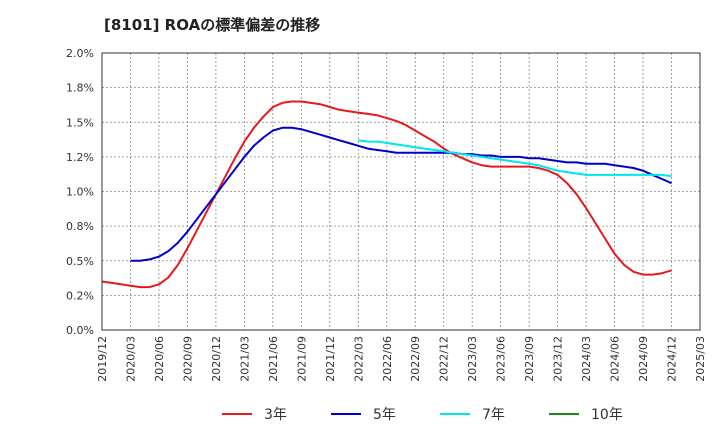  Describe the element at coordinates (80, 53) in the screenshot. I see `y-tick-label: 2.0%` at that location.